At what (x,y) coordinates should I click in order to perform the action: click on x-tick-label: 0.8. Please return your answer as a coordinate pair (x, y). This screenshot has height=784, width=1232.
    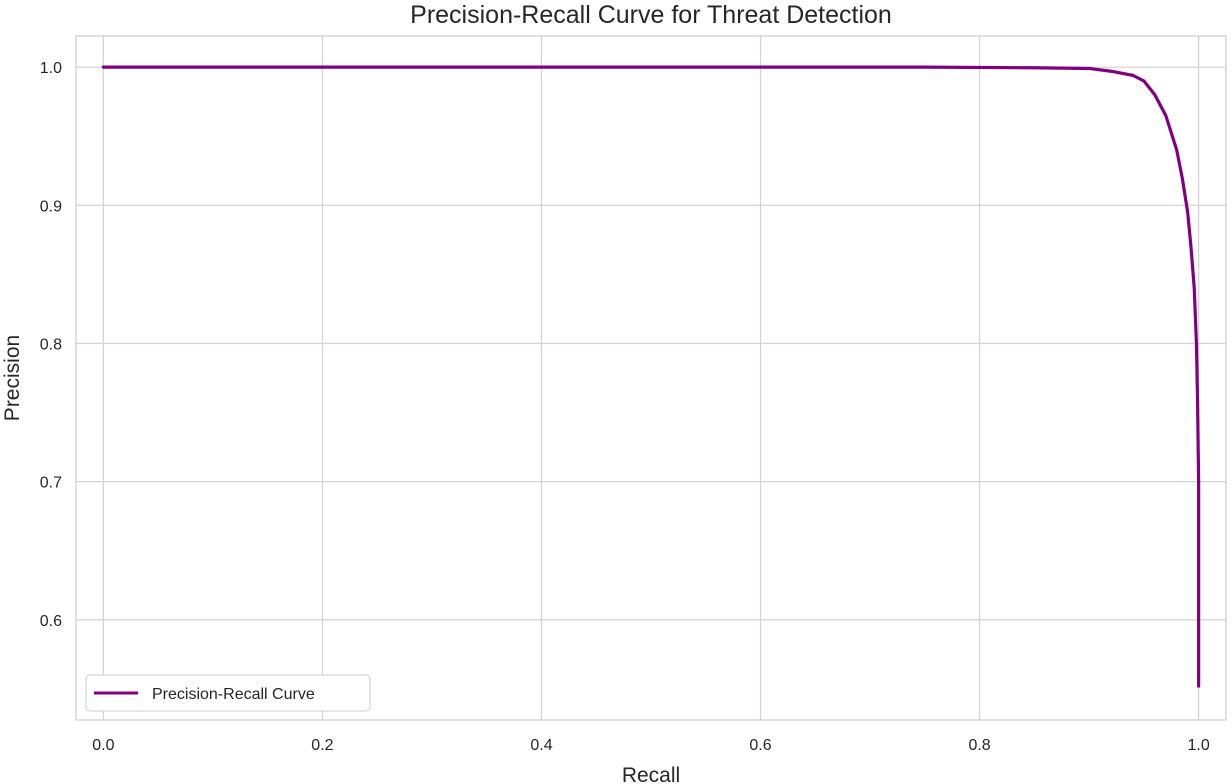
    Looking at the image, I should click on (979, 745).